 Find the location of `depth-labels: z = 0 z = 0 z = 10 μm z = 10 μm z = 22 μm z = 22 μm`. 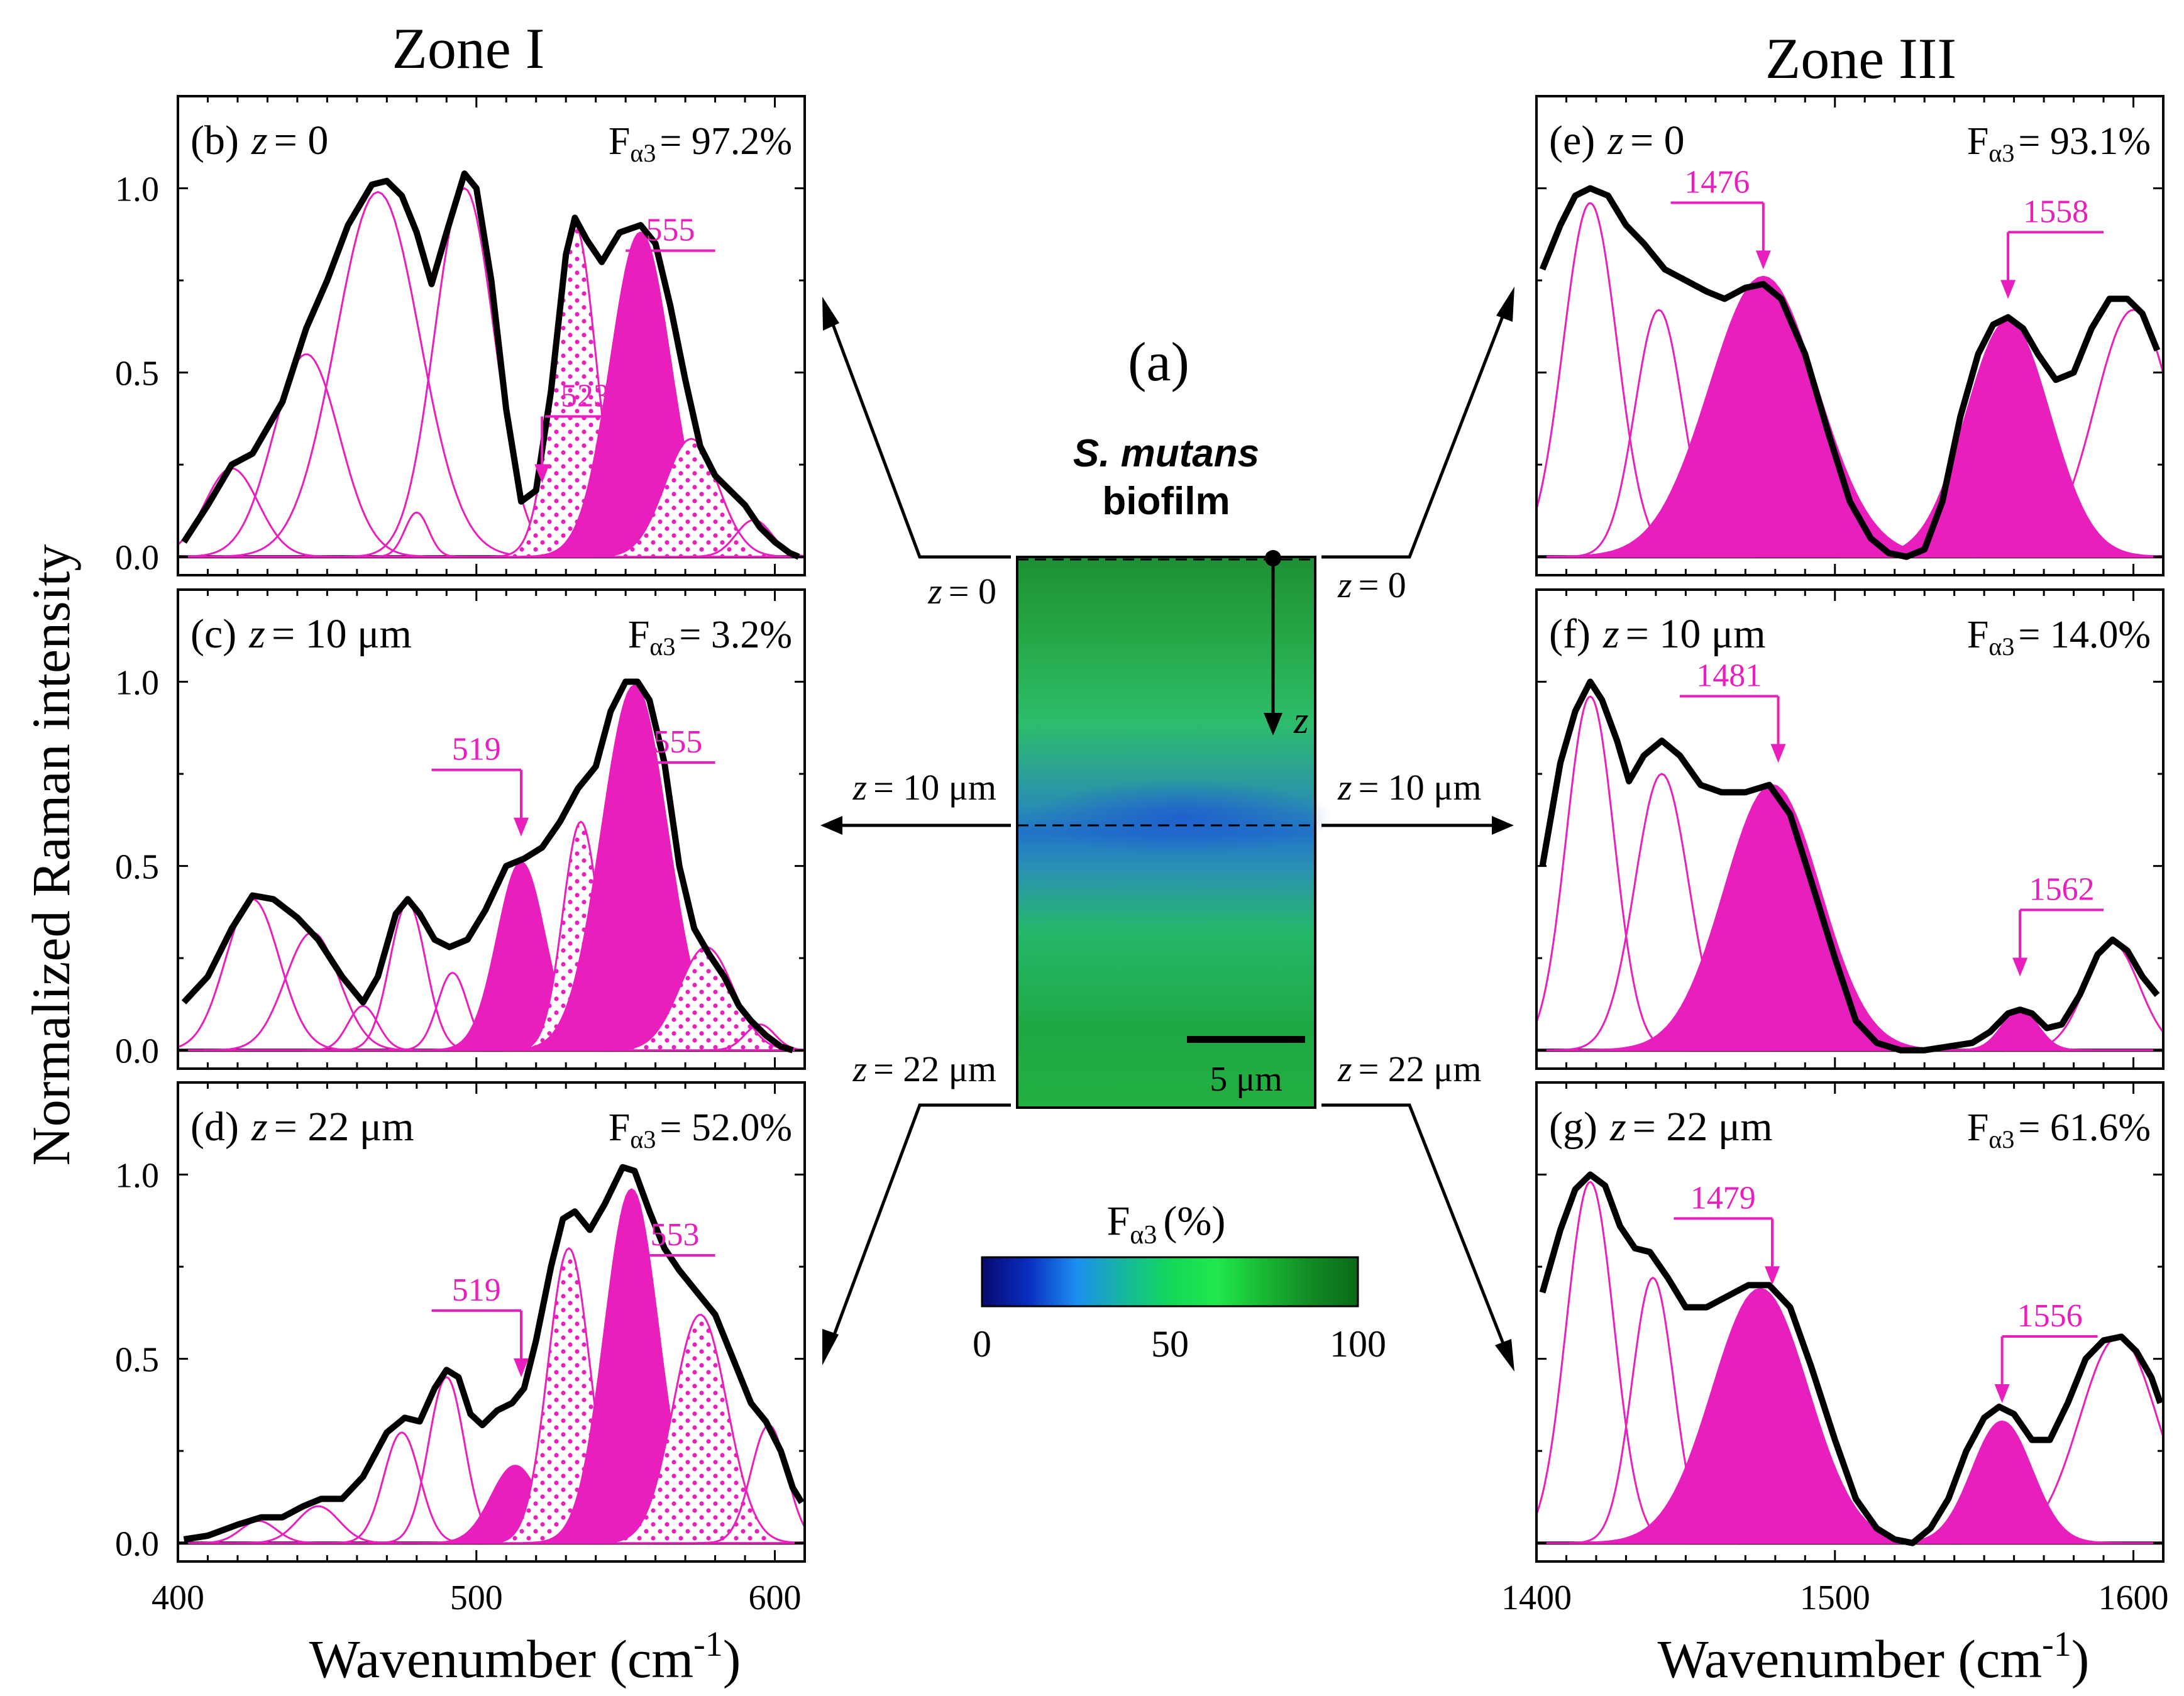

depth-labels: z = 0 z = 0 z = 10 μm z = 10 μm z = 22 μm z = 22 μm is located at coordinates (1167, 826).